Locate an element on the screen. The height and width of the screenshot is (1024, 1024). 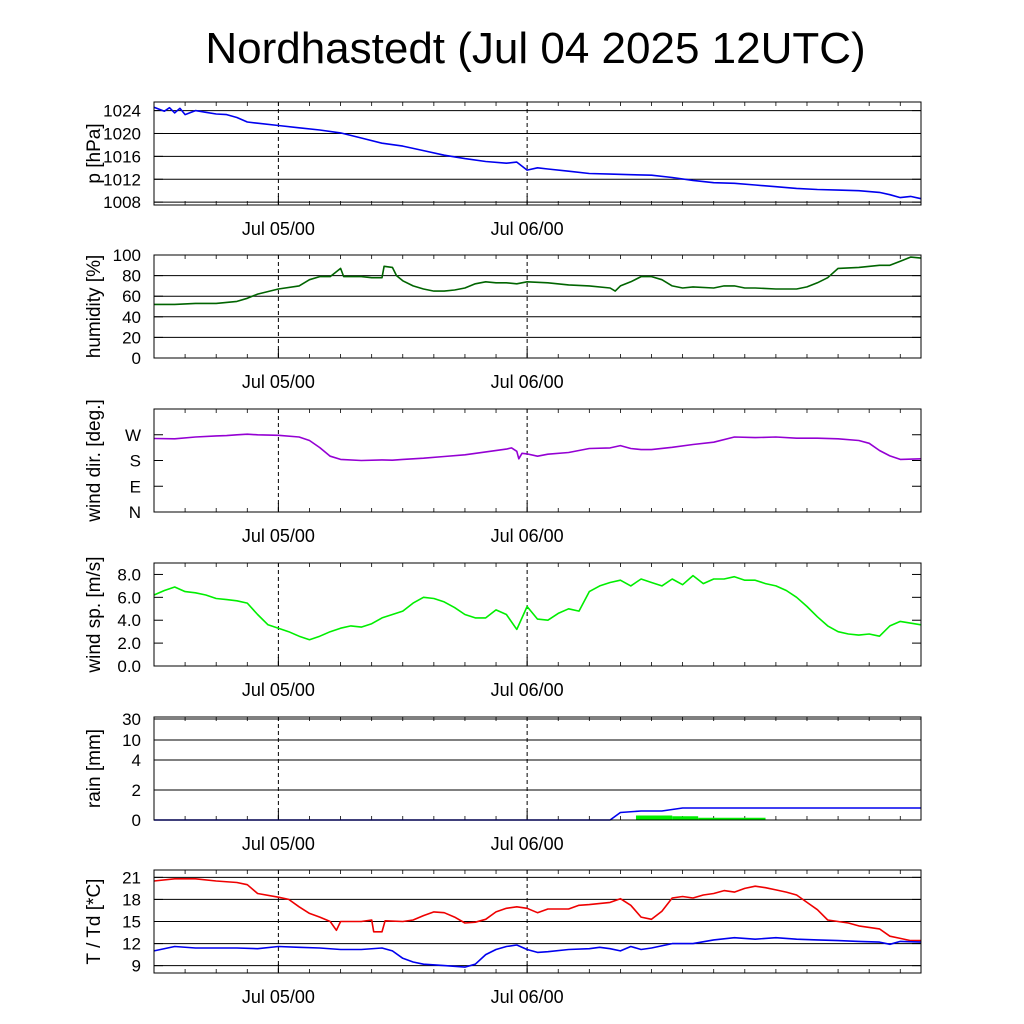
series-line-td is located at coordinates (537, 952).